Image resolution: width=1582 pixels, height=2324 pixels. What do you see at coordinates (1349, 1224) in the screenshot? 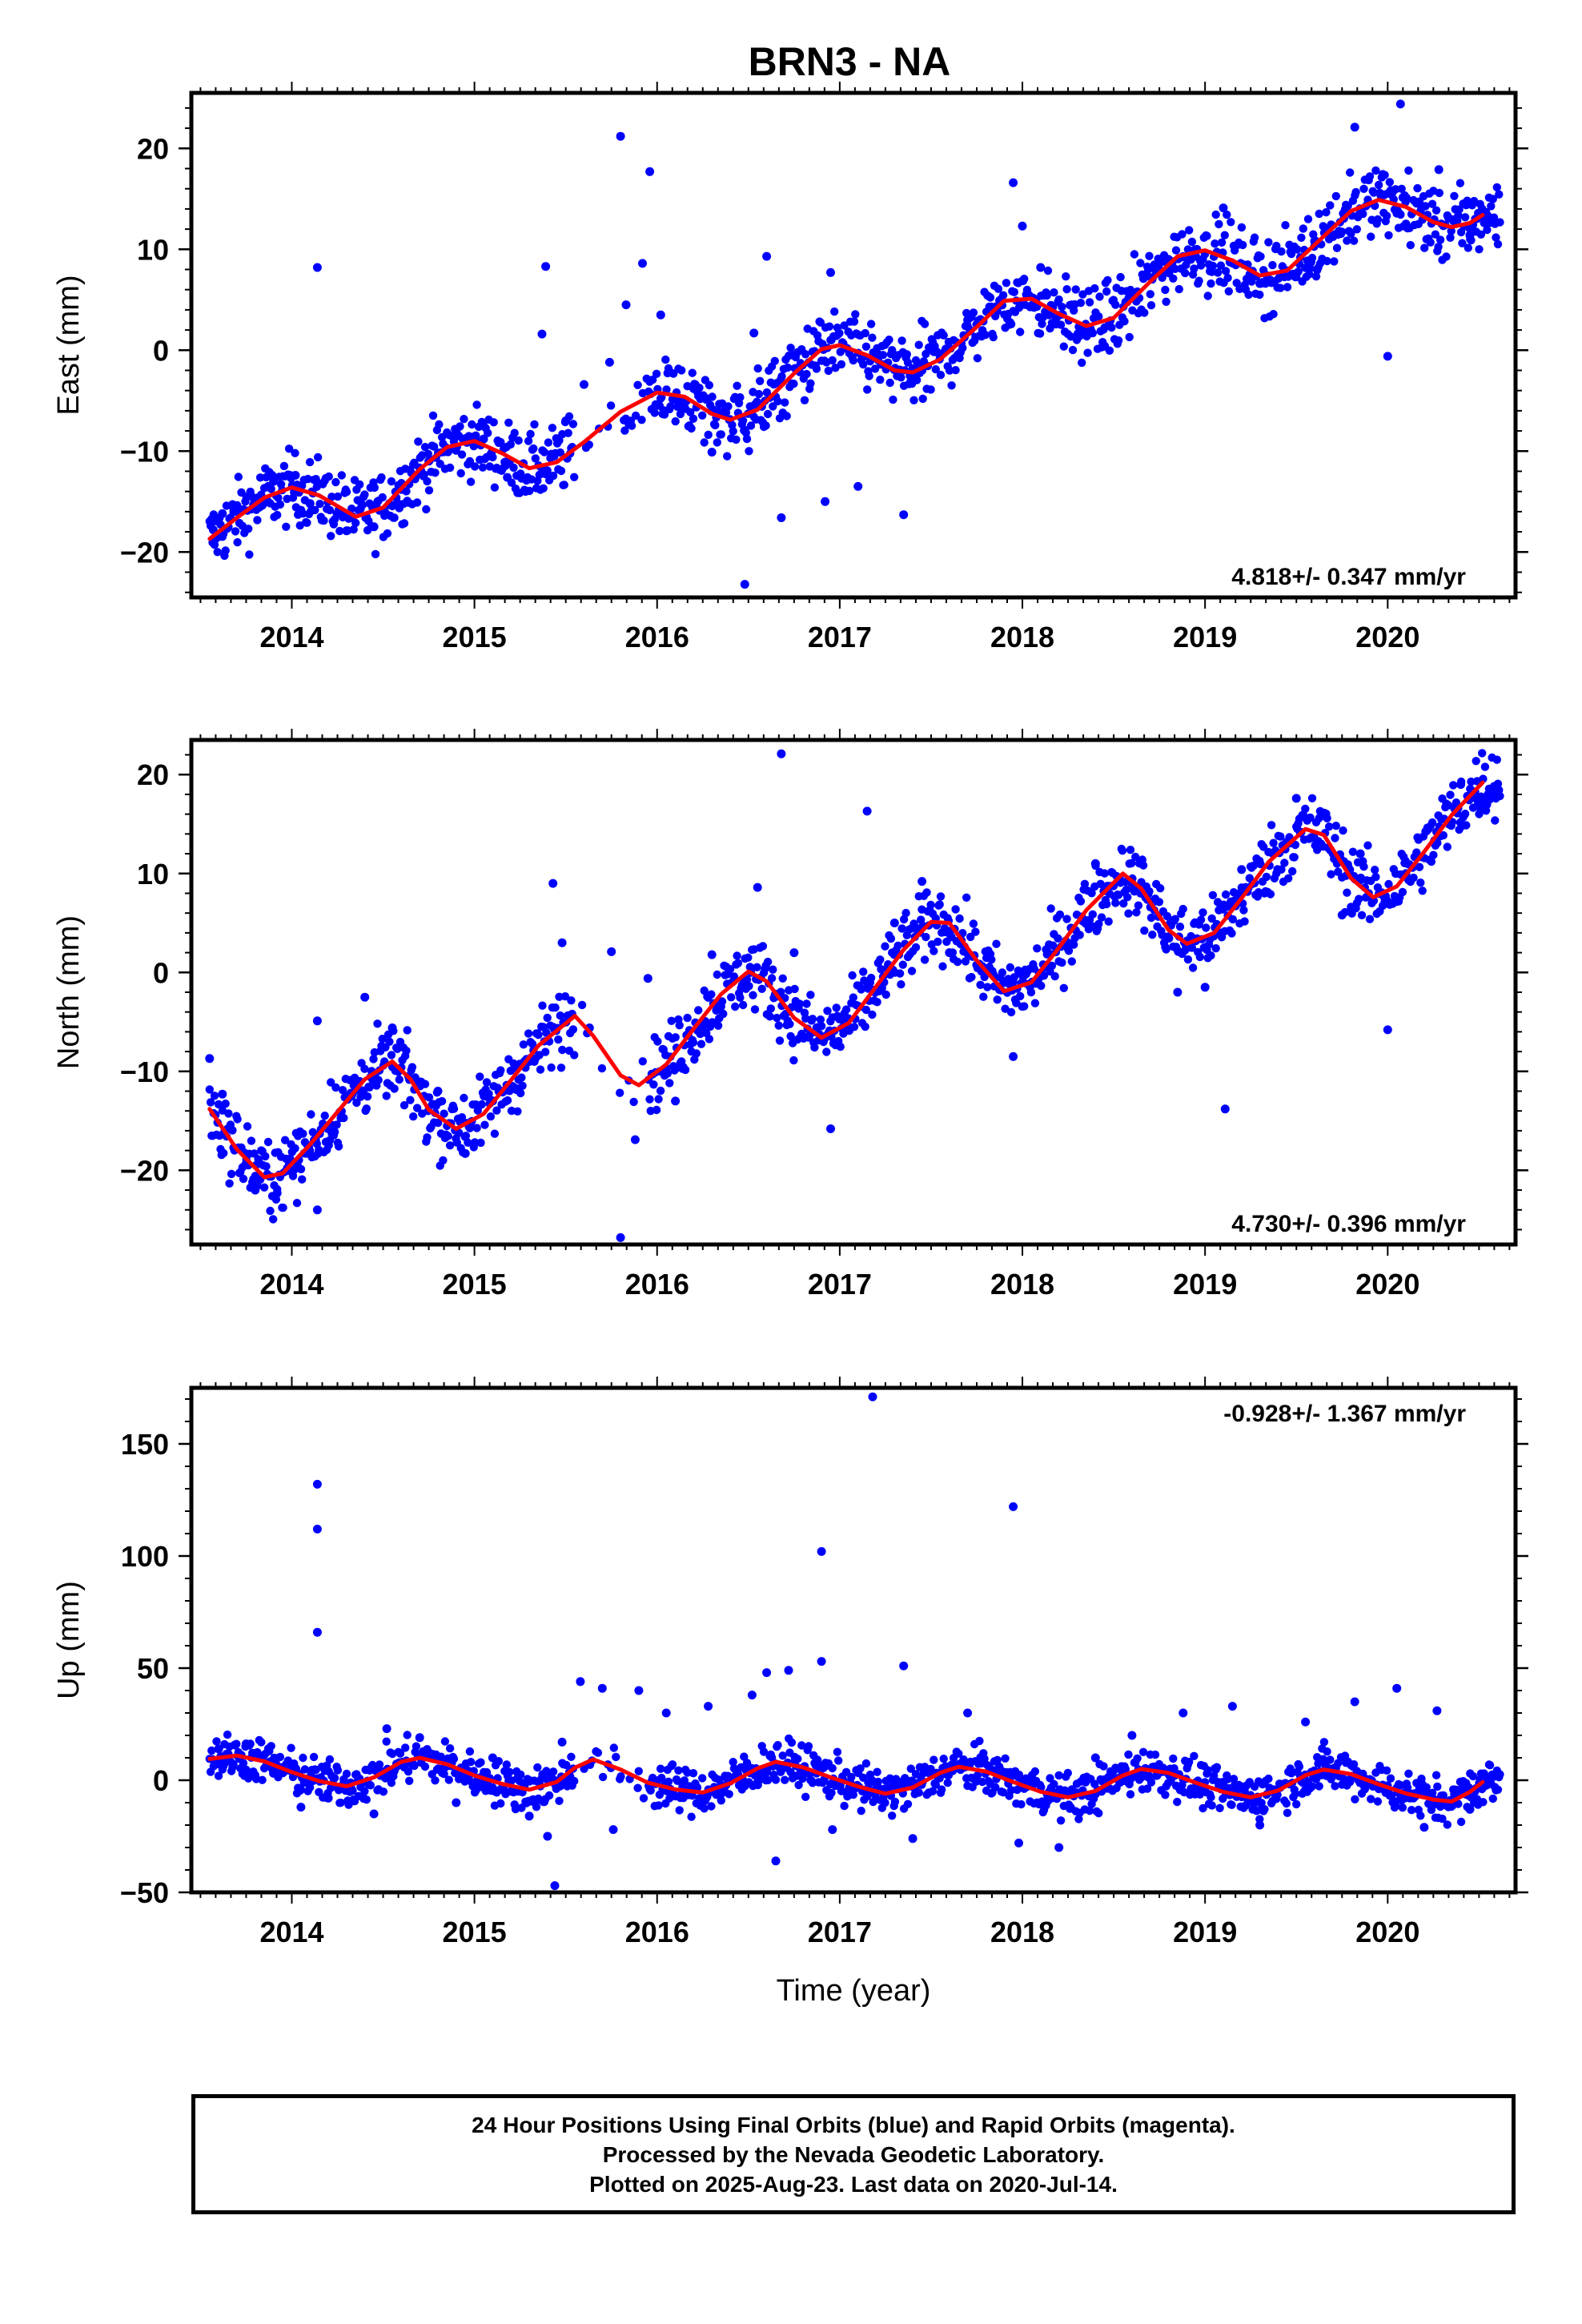
I see `rate-annotation: 4.730+/- 0.396 mm/yr` at bounding box center [1349, 1224].